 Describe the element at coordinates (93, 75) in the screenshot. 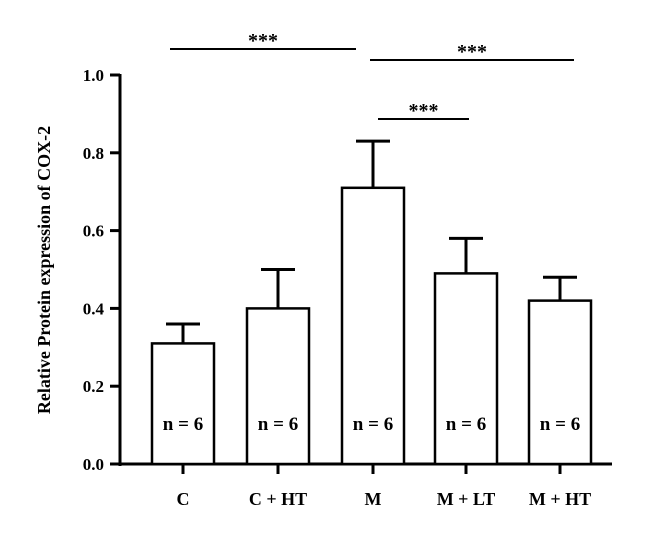

I see `y-tick-label: 1.0` at that location.